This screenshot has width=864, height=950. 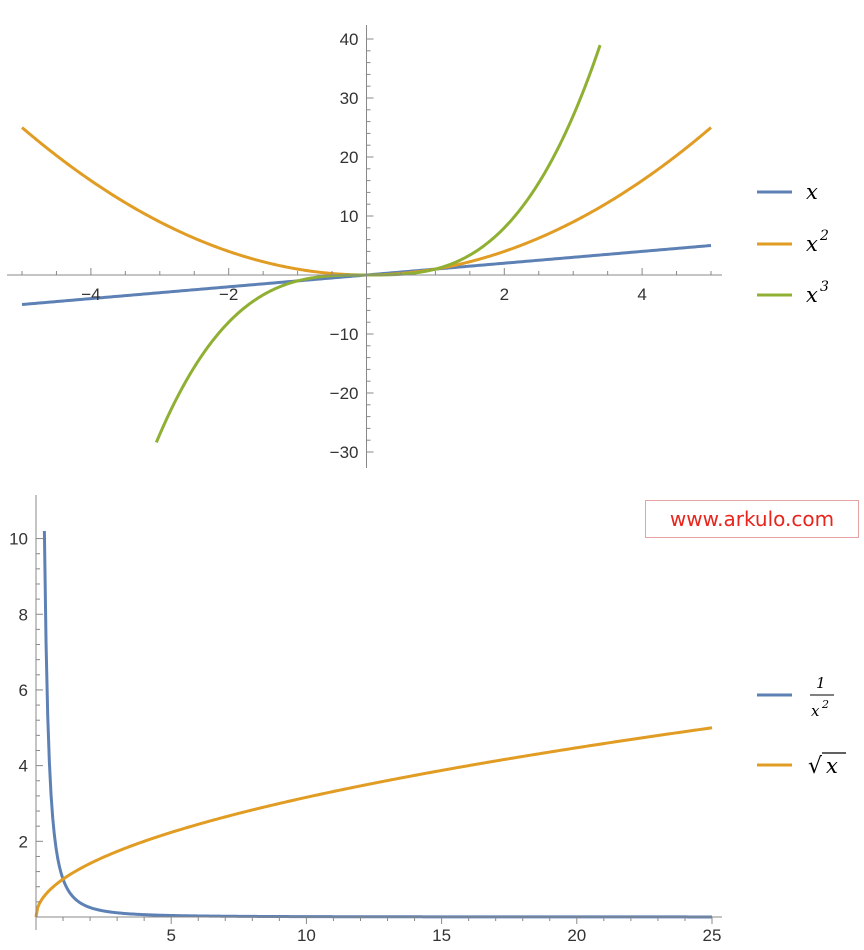 I want to click on y-tick-label: −20, so click(x=344, y=393).